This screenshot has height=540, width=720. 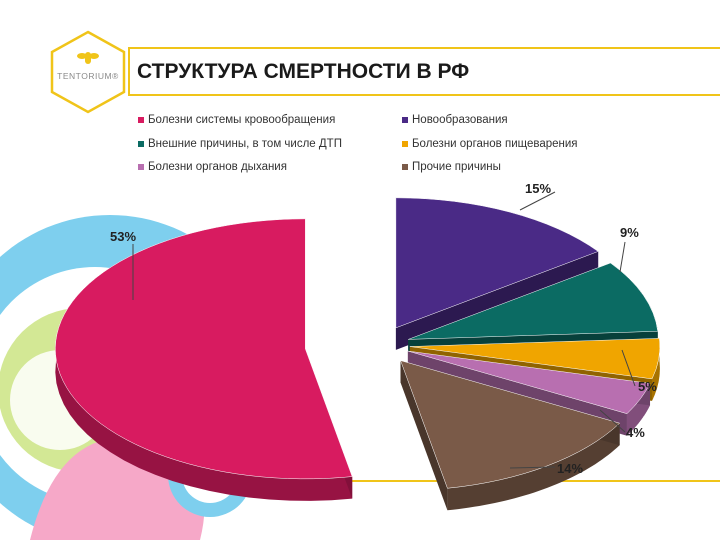 I want to click on legend-label: Новообразования, so click(x=460, y=120).